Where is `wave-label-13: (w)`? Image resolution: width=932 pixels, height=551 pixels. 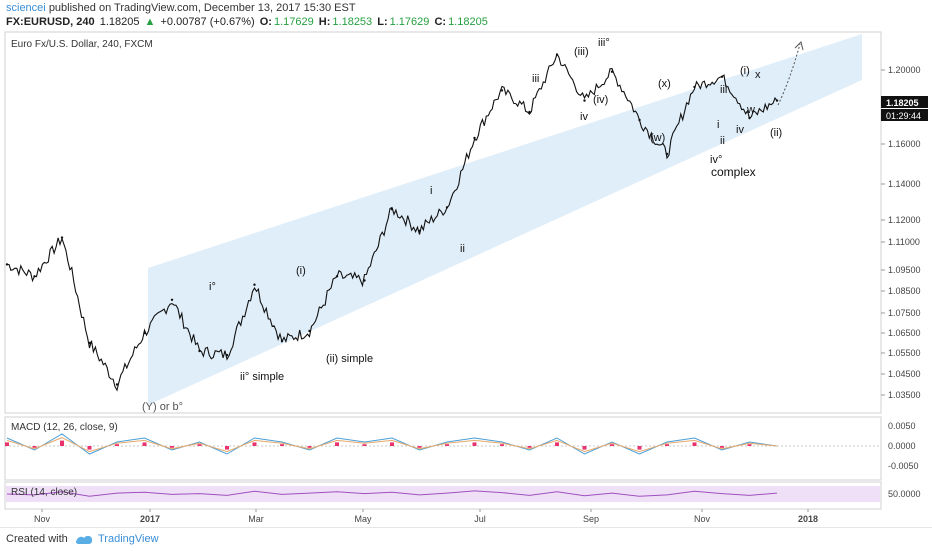
wave-label-13: (w) is located at coordinates (657, 138).